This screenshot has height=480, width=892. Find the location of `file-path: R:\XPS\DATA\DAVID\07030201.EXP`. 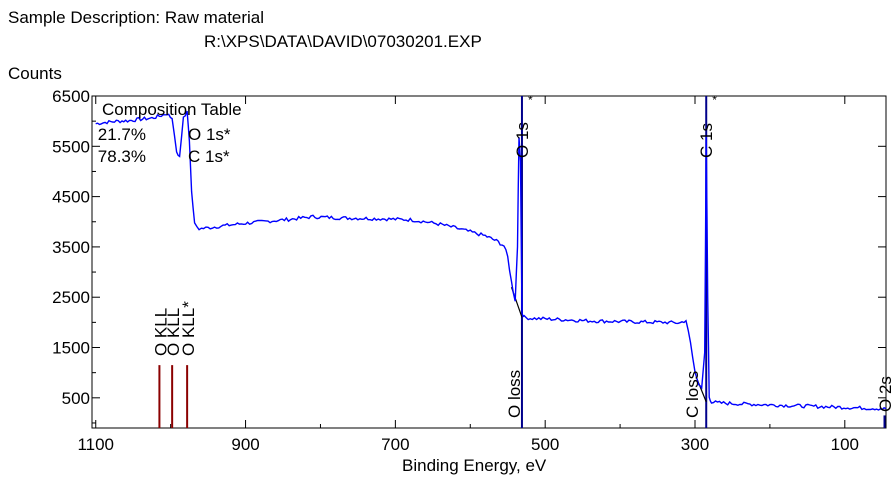

file-path: R:\XPS\DATA\DAVID\07030201.EXP is located at coordinates (343, 41).